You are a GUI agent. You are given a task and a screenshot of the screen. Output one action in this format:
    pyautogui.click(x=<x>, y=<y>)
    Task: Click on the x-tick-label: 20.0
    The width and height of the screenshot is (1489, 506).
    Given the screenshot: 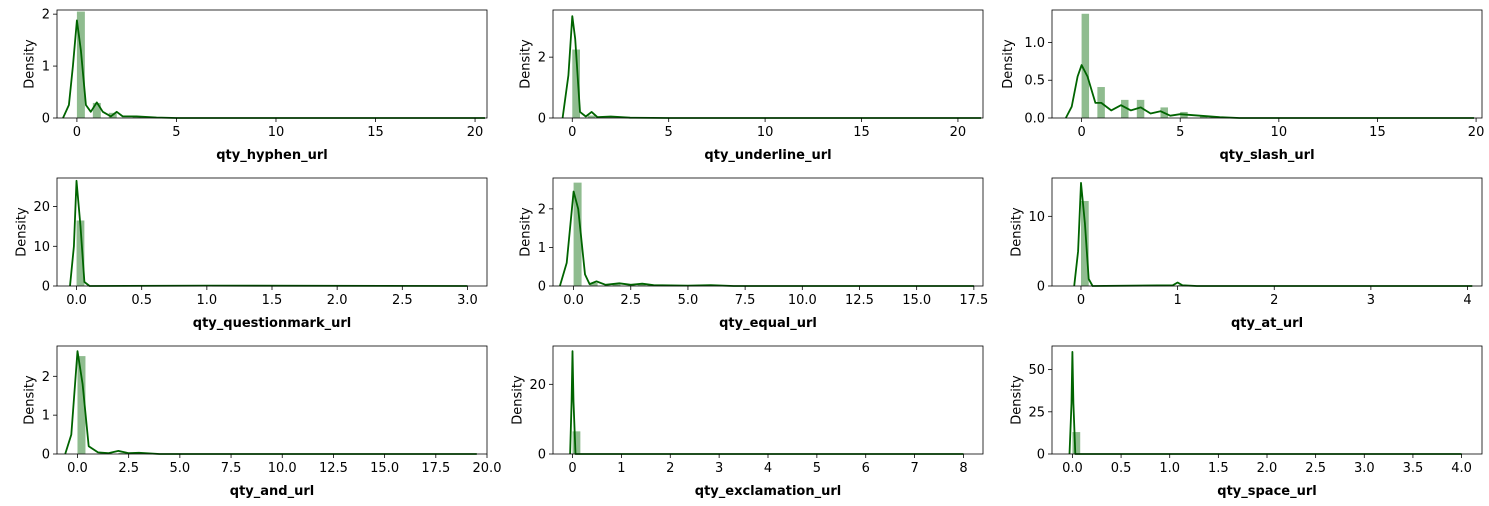 What is the action you would take?
    pyautogui.click(x=487, y=468)
    